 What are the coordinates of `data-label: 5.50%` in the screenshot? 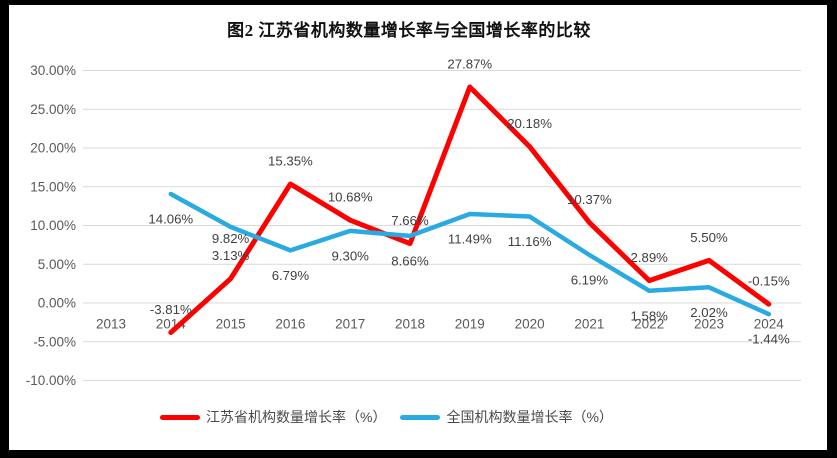 It's located at (709, 237).